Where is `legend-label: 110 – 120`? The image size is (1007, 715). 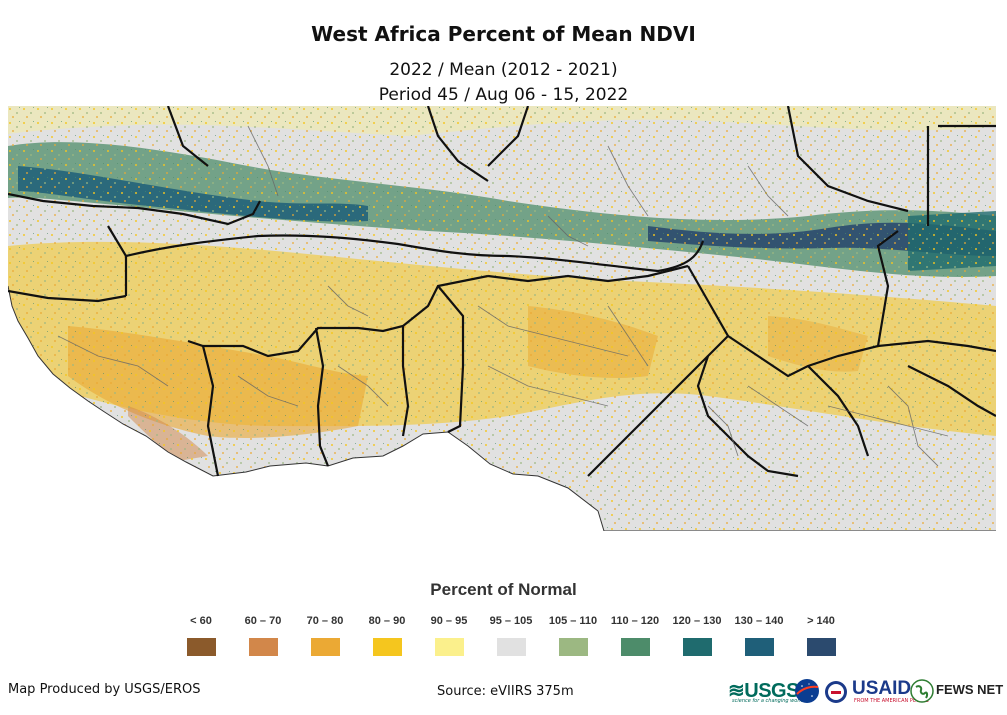
legend-label: 110 – 120 is located at coordinates (635, 621).